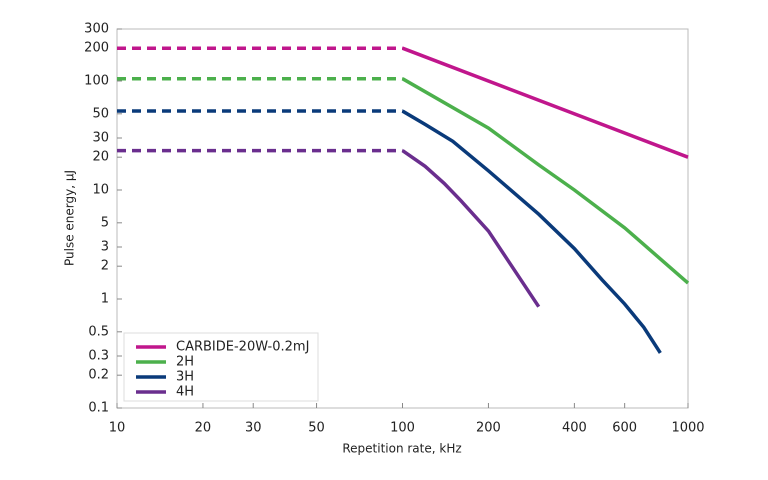 The image size is (768, 480). What do you see at coordinates (98, 355) in the screenshot?
I see `y-tick-label: 0.3` at bounding box center [98, 355].